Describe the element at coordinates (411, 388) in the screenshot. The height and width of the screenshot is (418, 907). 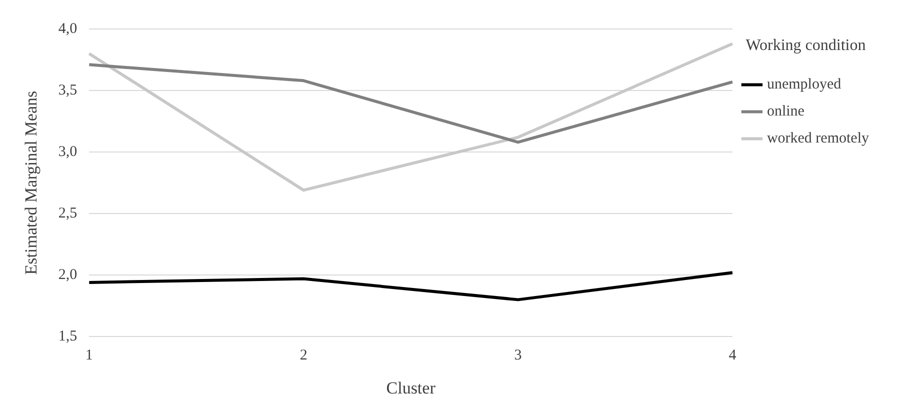
I see `x-axis-title: Cluster` at that location.